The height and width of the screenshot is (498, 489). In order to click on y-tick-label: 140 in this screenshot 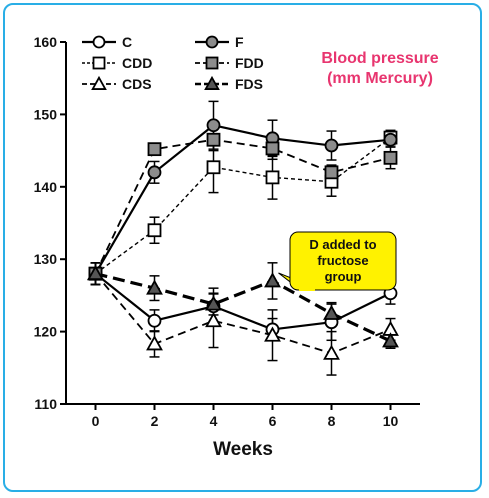, I will do `click(46, 187)`.